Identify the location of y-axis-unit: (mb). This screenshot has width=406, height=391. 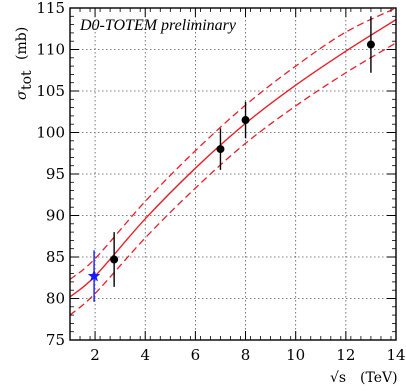
(22, 43).